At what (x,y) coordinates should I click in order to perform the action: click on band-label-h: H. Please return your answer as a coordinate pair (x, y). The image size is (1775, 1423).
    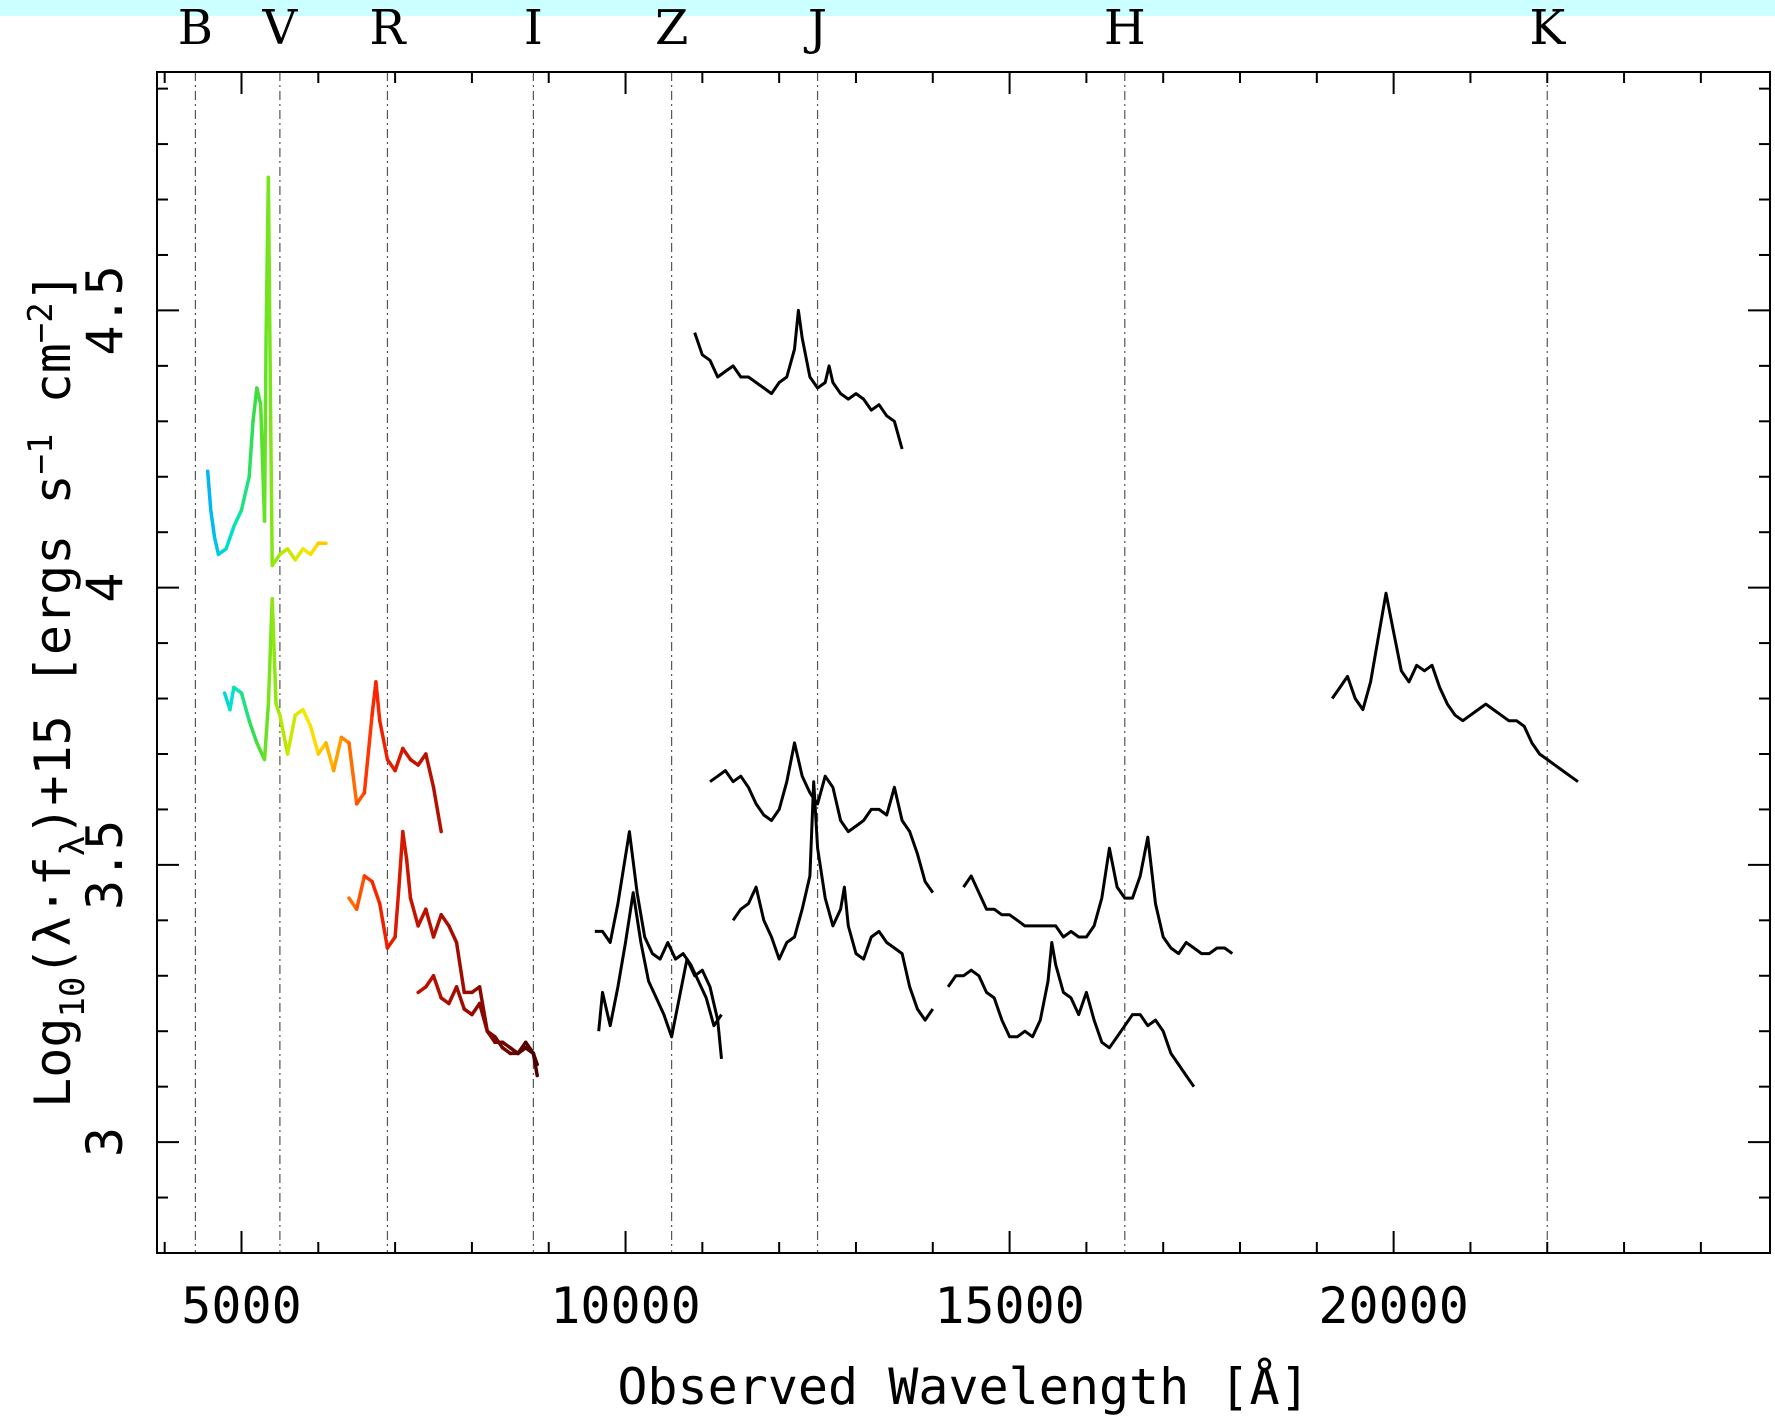
    Looking at the image, I should click on (1125, 28).